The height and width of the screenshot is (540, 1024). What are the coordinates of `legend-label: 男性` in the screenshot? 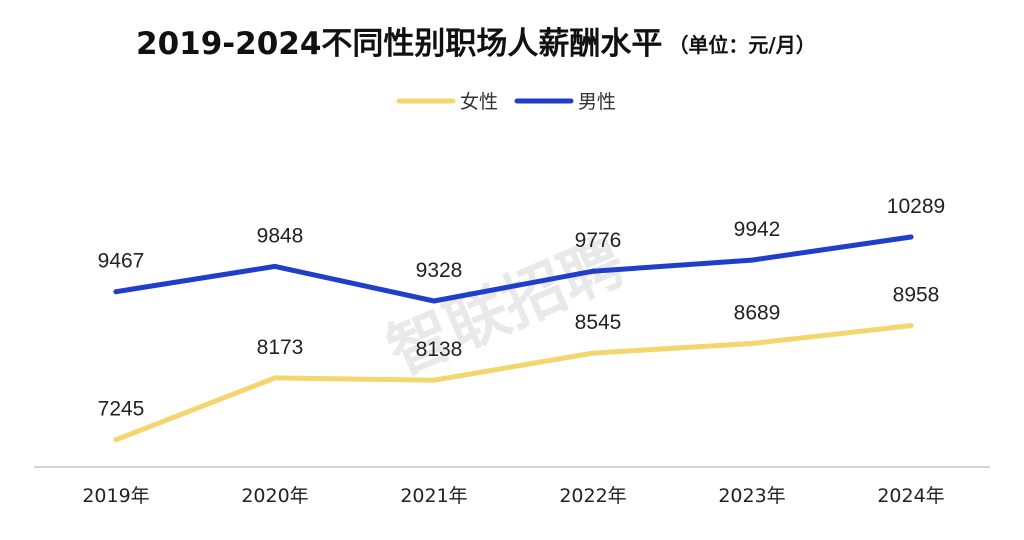 It's located at (597, 102).